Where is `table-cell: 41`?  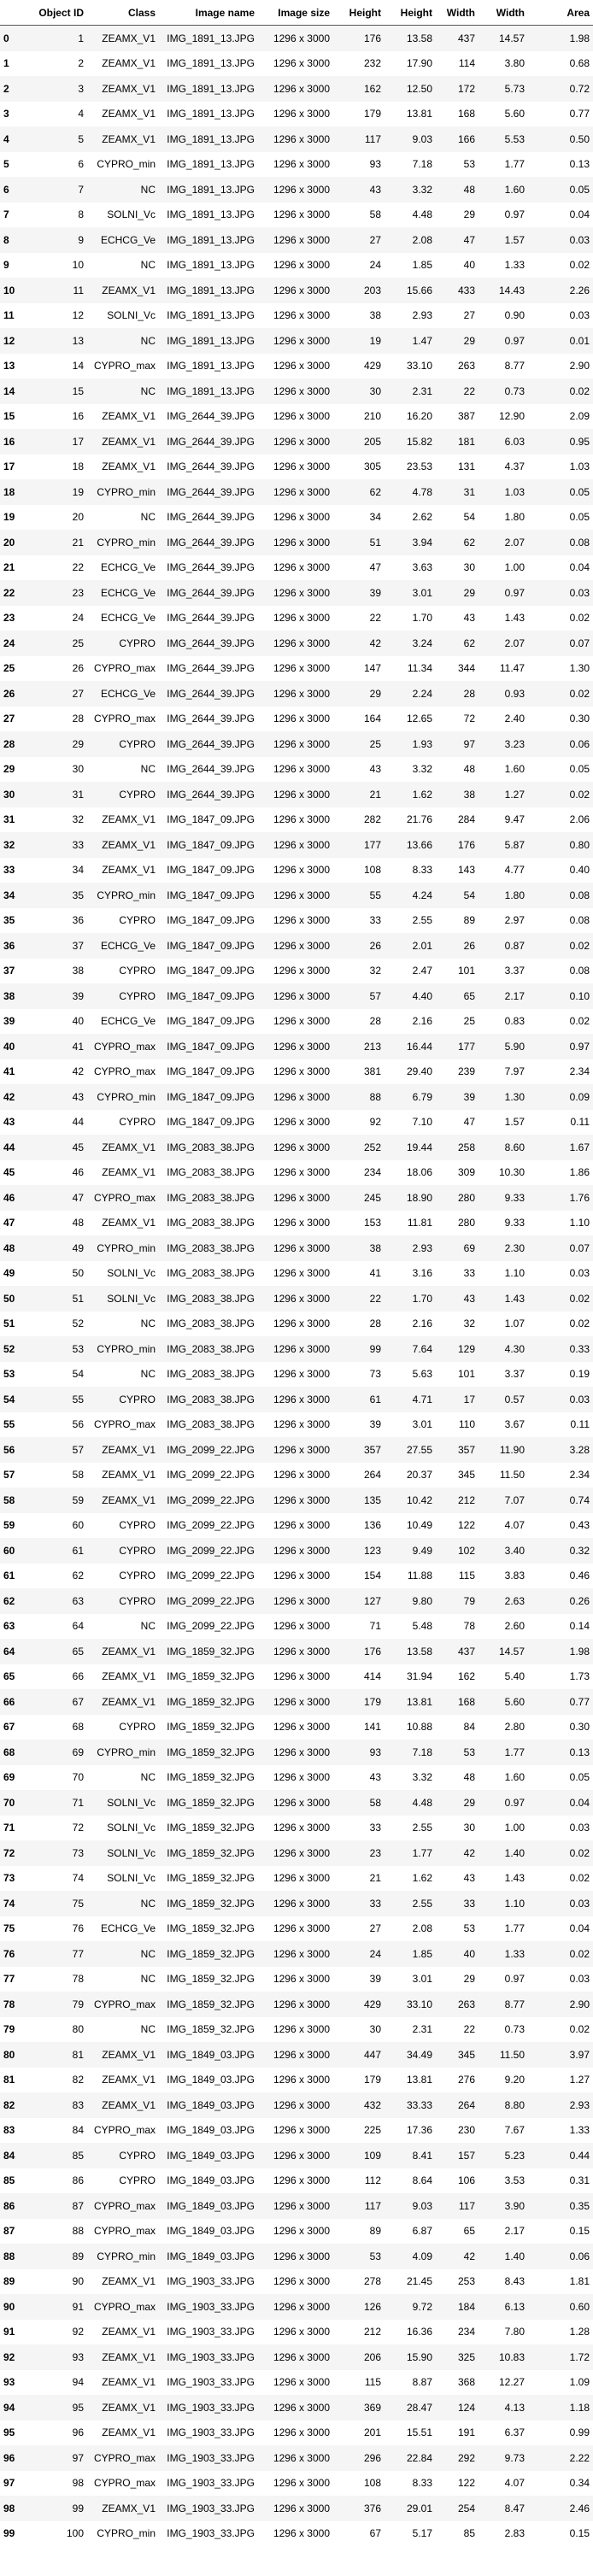 table-cell: 41 is located at coordinates (359, 1273).